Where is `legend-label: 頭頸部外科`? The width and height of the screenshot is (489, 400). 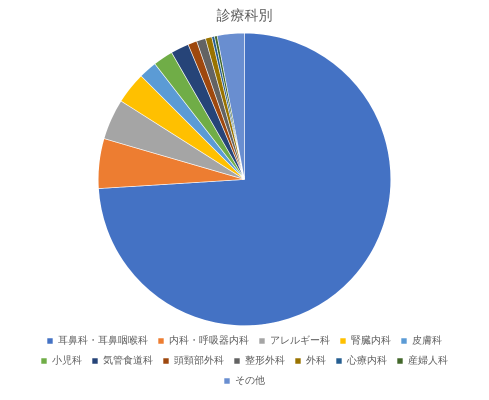 legend-label: 頭頸部外科 is located at coordinates (199, 360).